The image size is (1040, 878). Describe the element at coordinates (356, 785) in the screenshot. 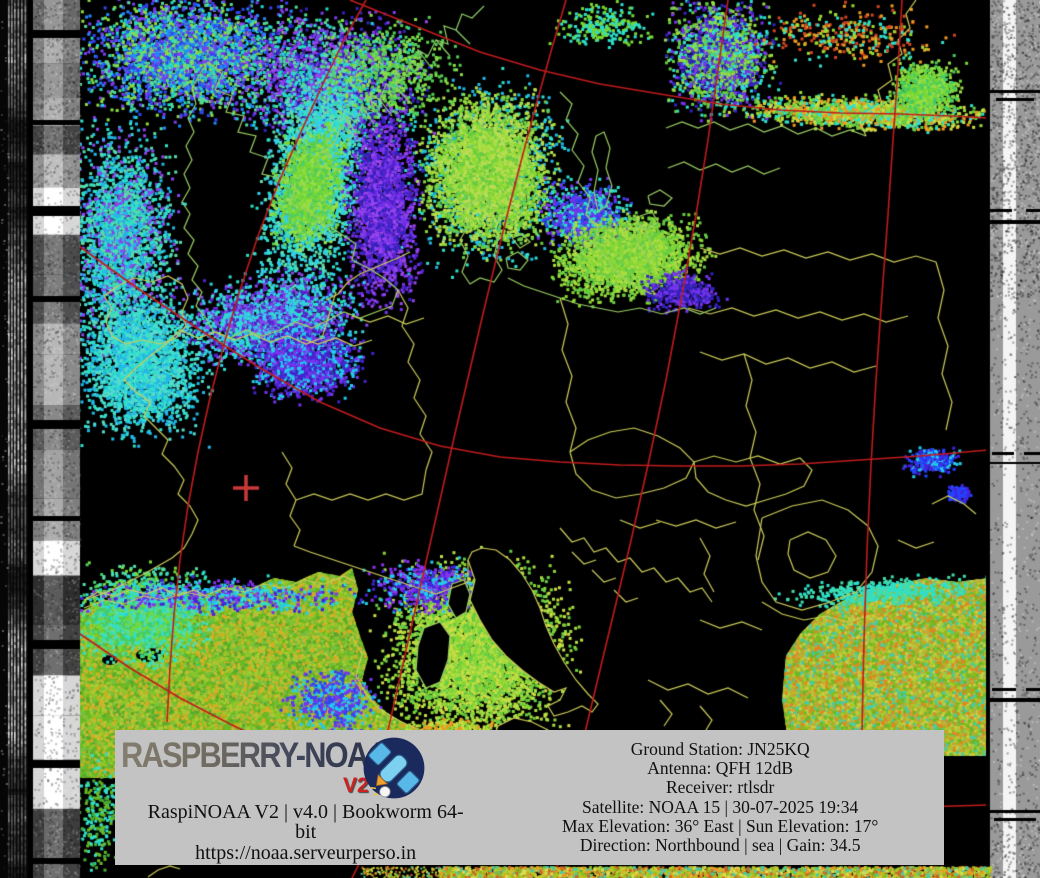

I see `logo-version-badge: V2` at that location.